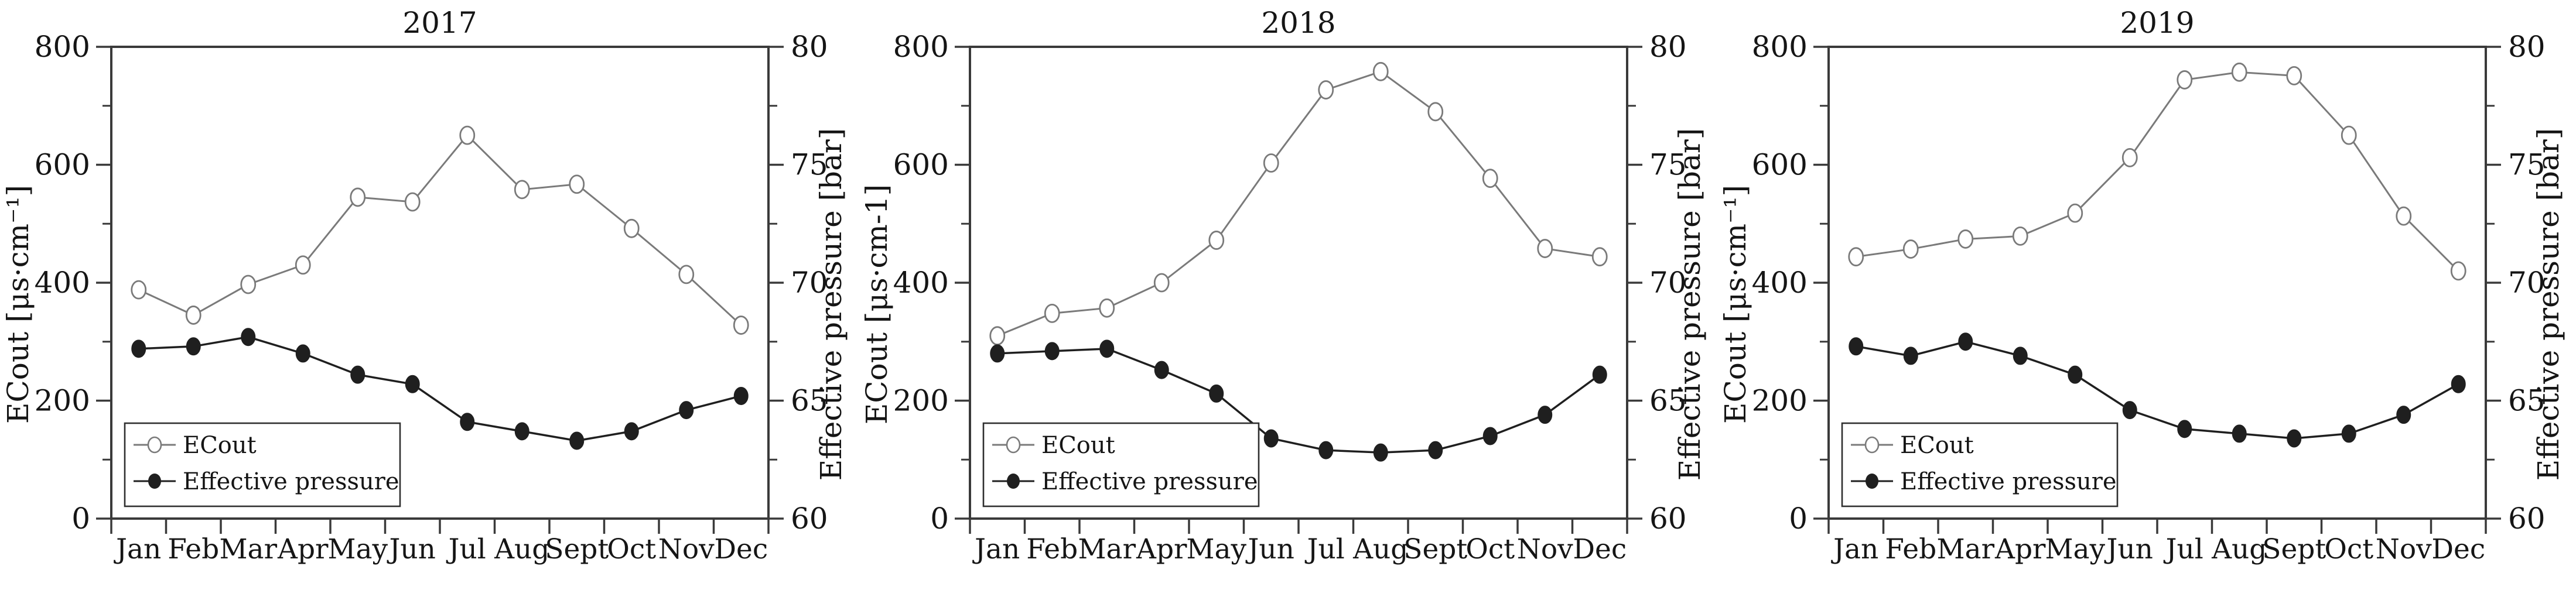 The height and width of the screenshot is (590, 2576). What do you see at coordinates (63, 165) in the screenshot?
I see `y-left-tick-label: 600` at bounding box center [63, 165].